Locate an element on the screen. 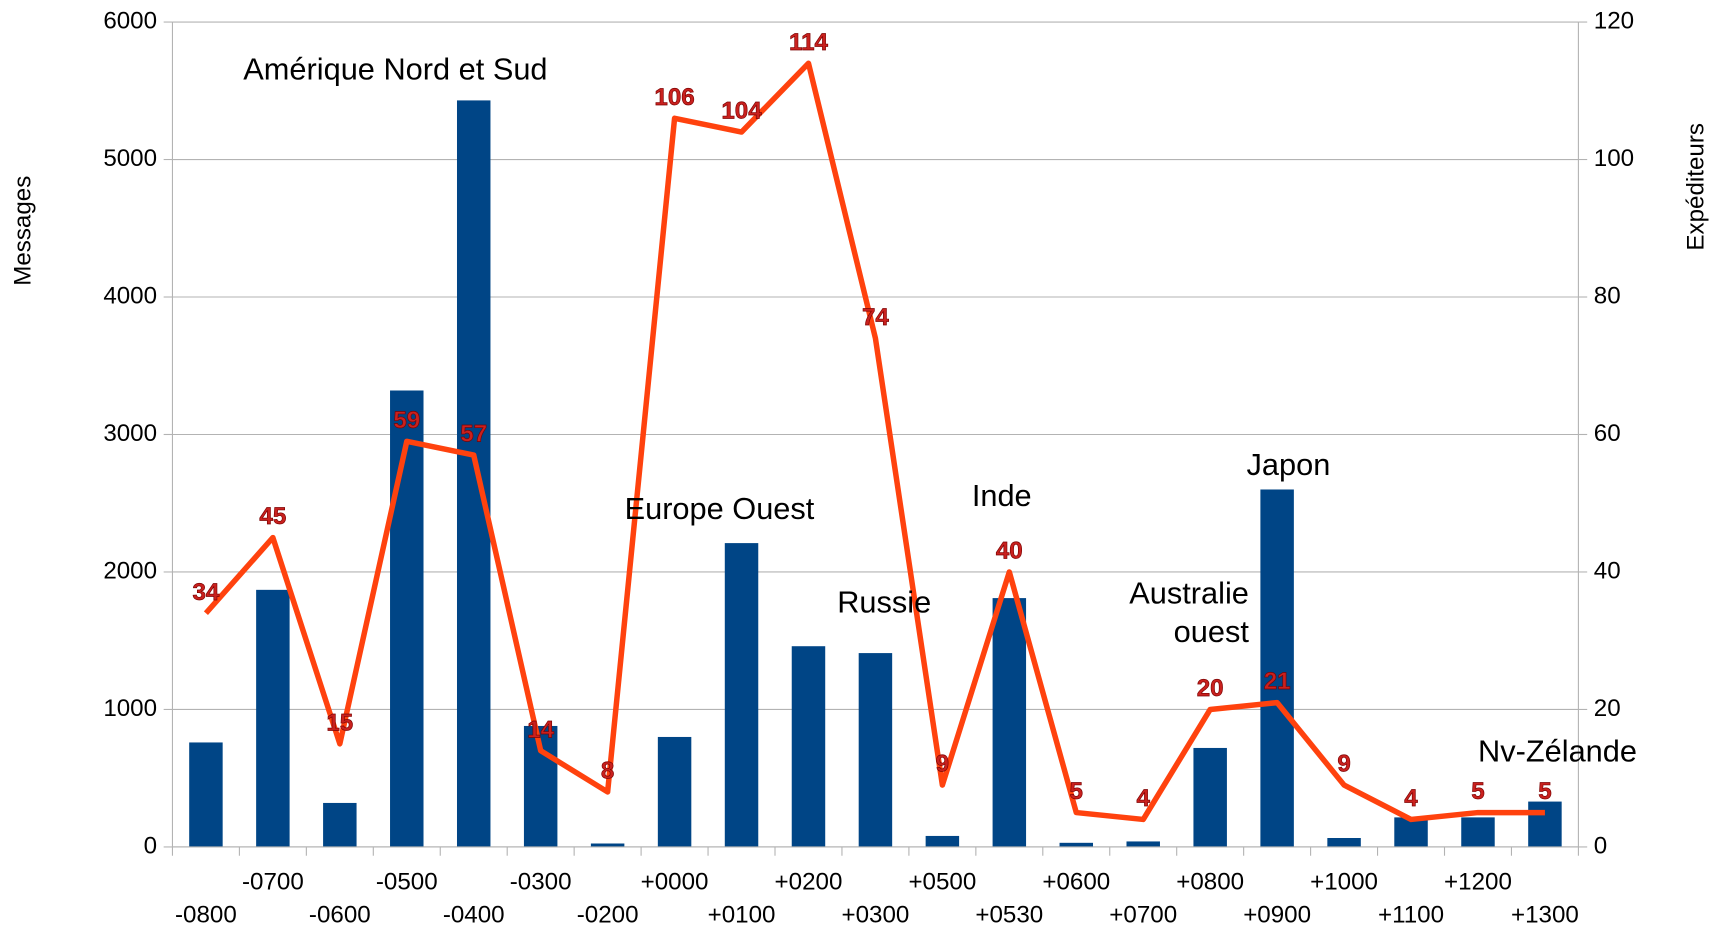 The image size is (1719, 925). y-tick-label: 0 is located at coordinates (150, 845).